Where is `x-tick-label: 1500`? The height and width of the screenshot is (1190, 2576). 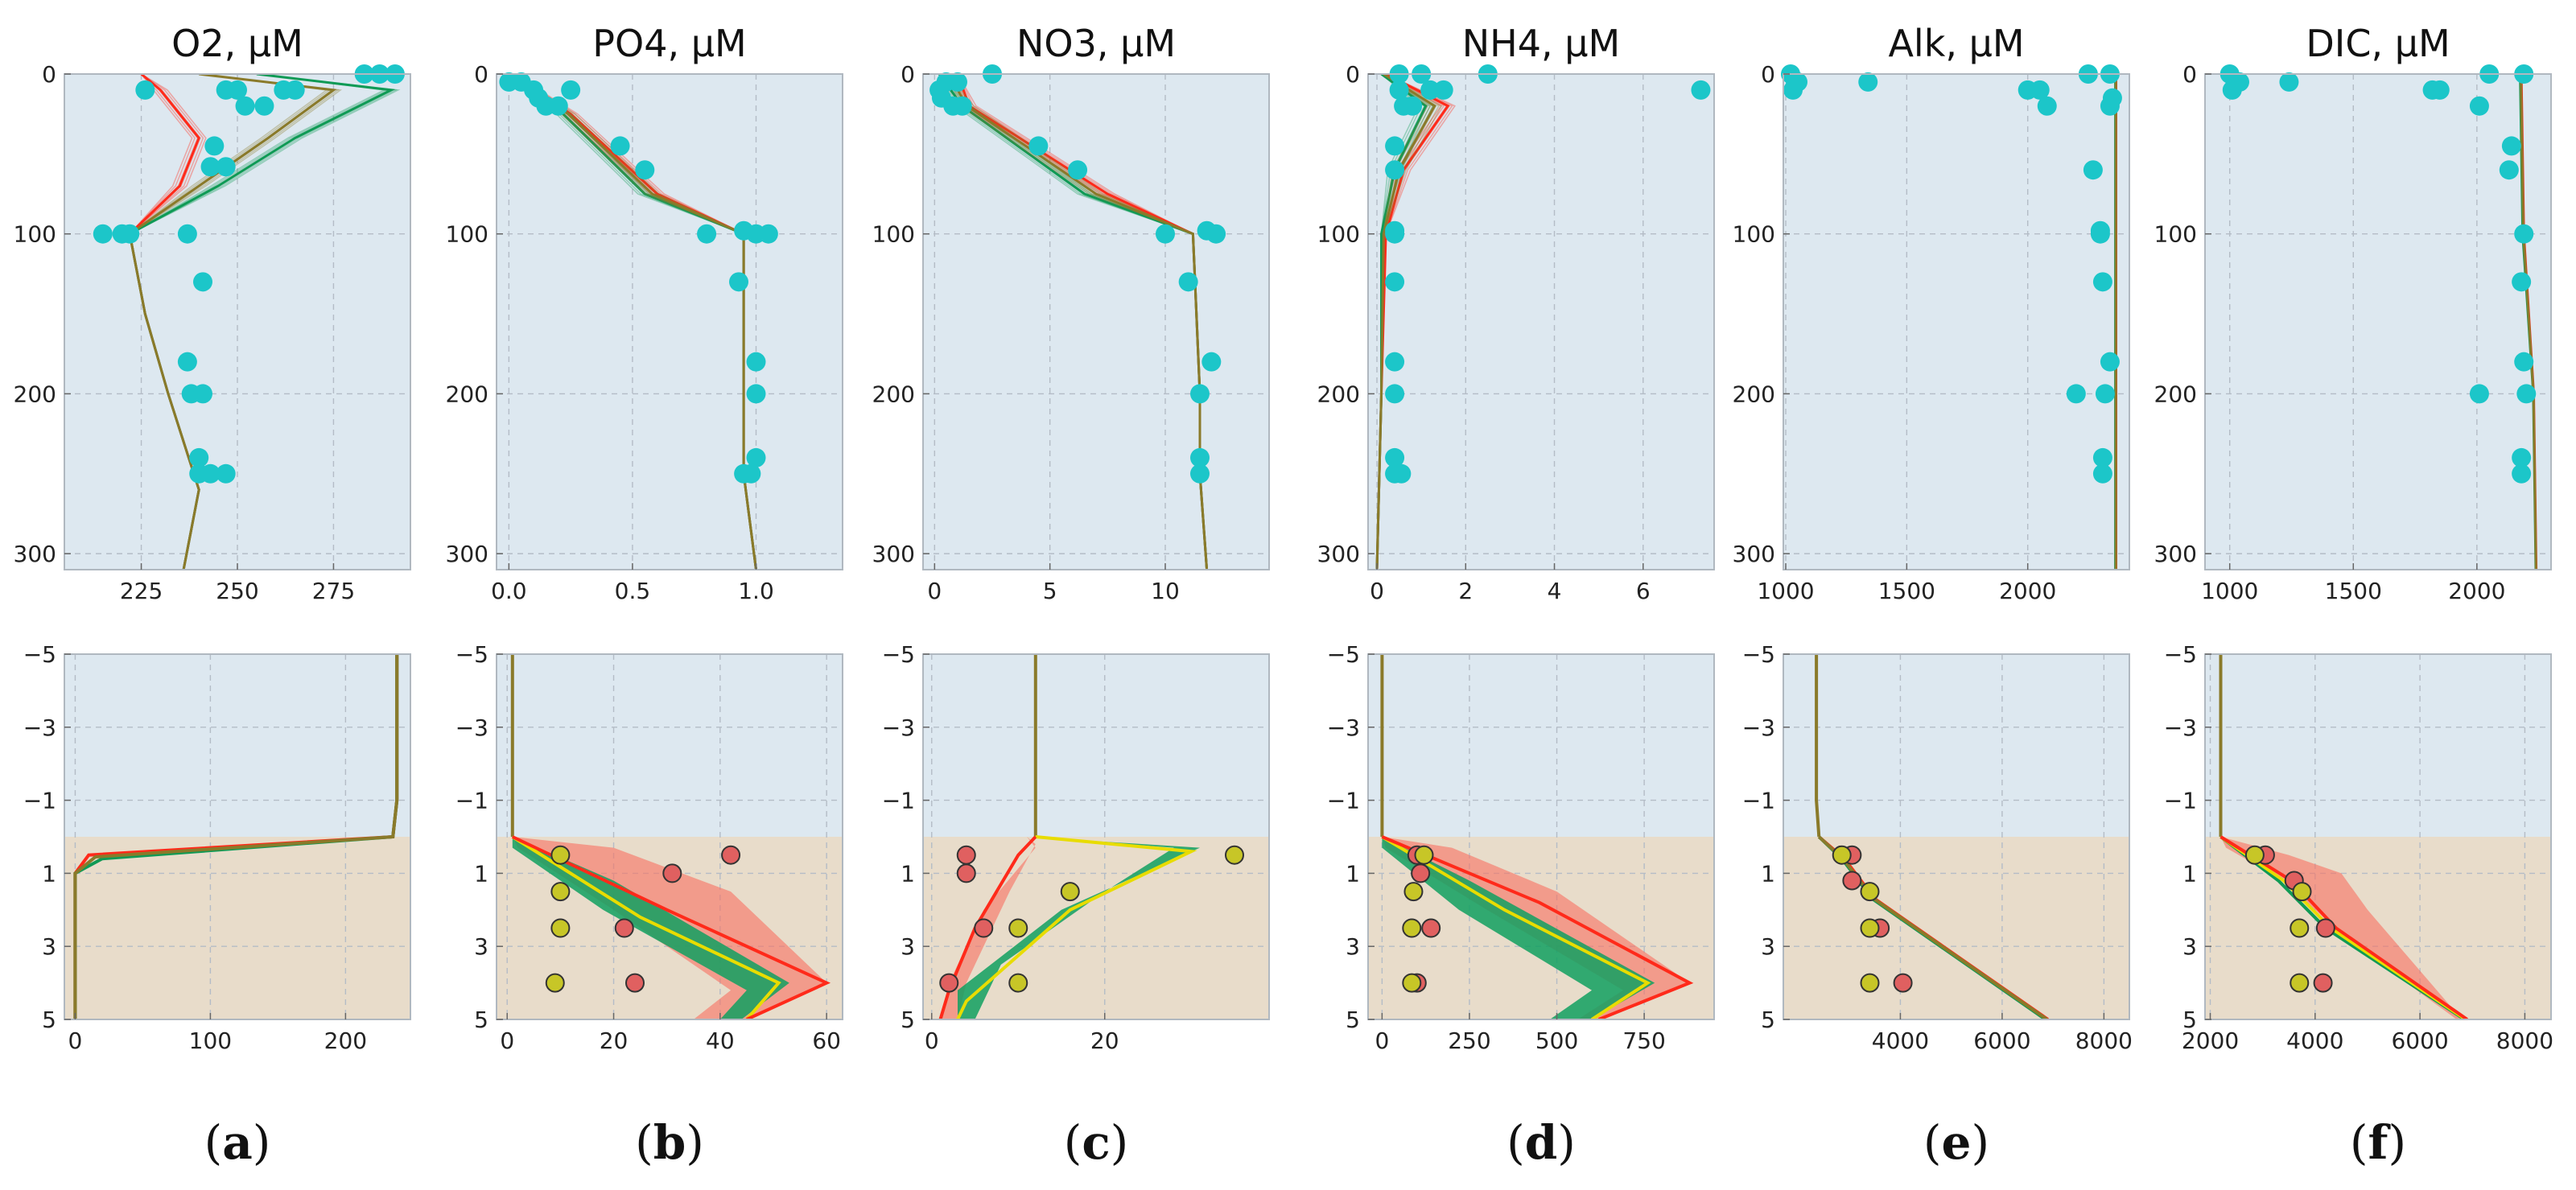 x-tick-label: 1500 is located at coordinates (1906, 591).